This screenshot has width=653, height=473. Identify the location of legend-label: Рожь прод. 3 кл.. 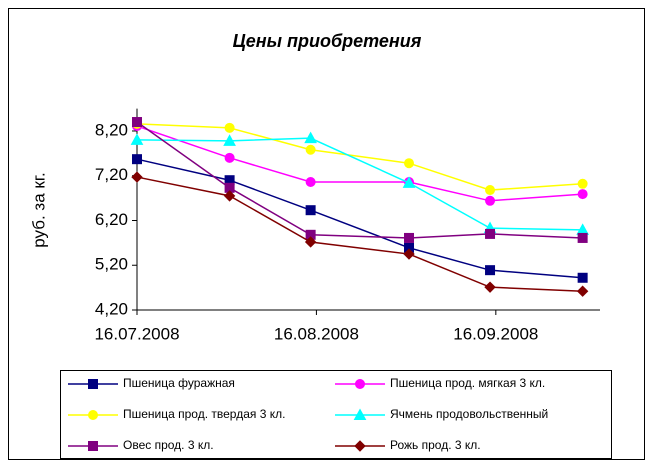
(435, 445).